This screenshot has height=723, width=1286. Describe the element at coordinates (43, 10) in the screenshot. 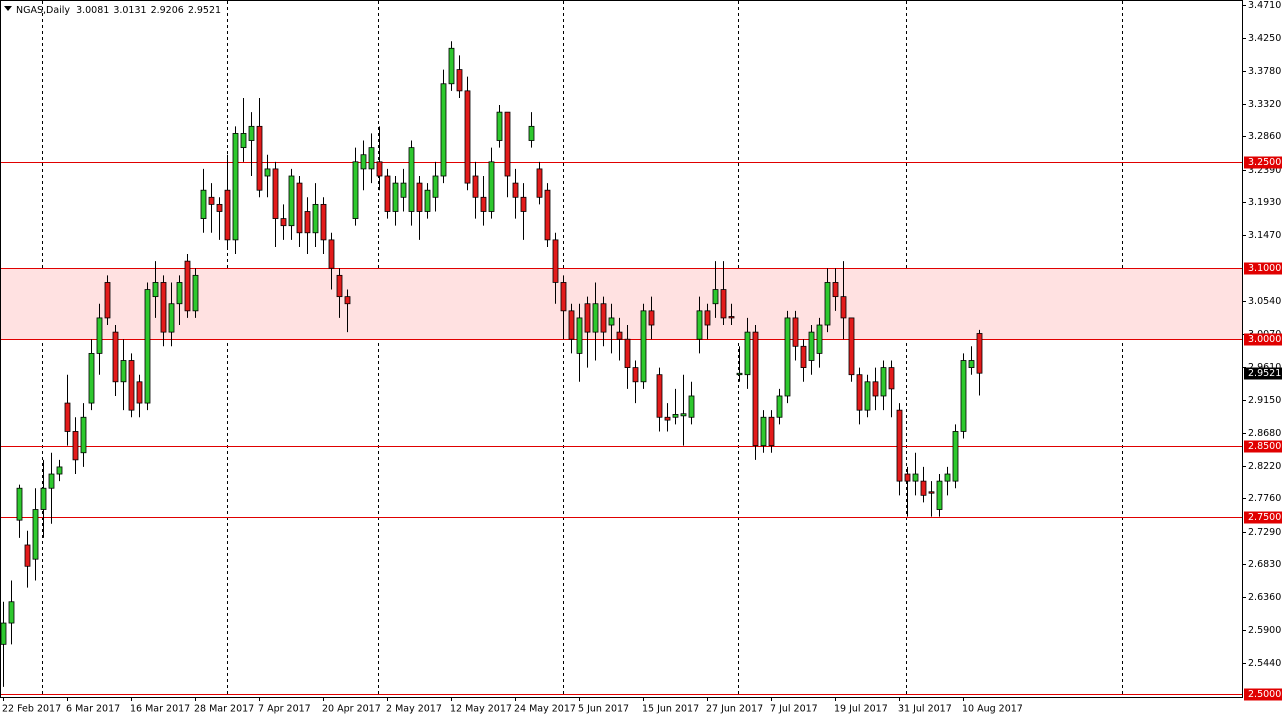

I see `symbol: NGAS,Daily` at that location.